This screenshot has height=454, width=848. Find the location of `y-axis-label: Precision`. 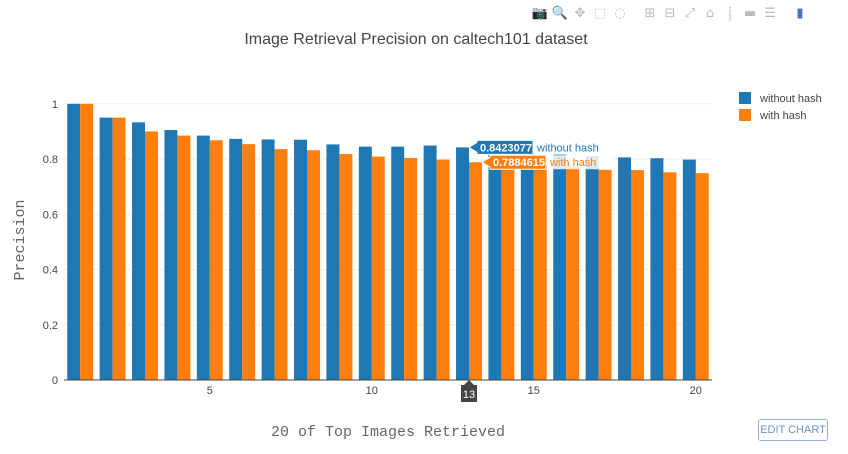

y-axis-label: Precision is located at coordinates (20, 239).